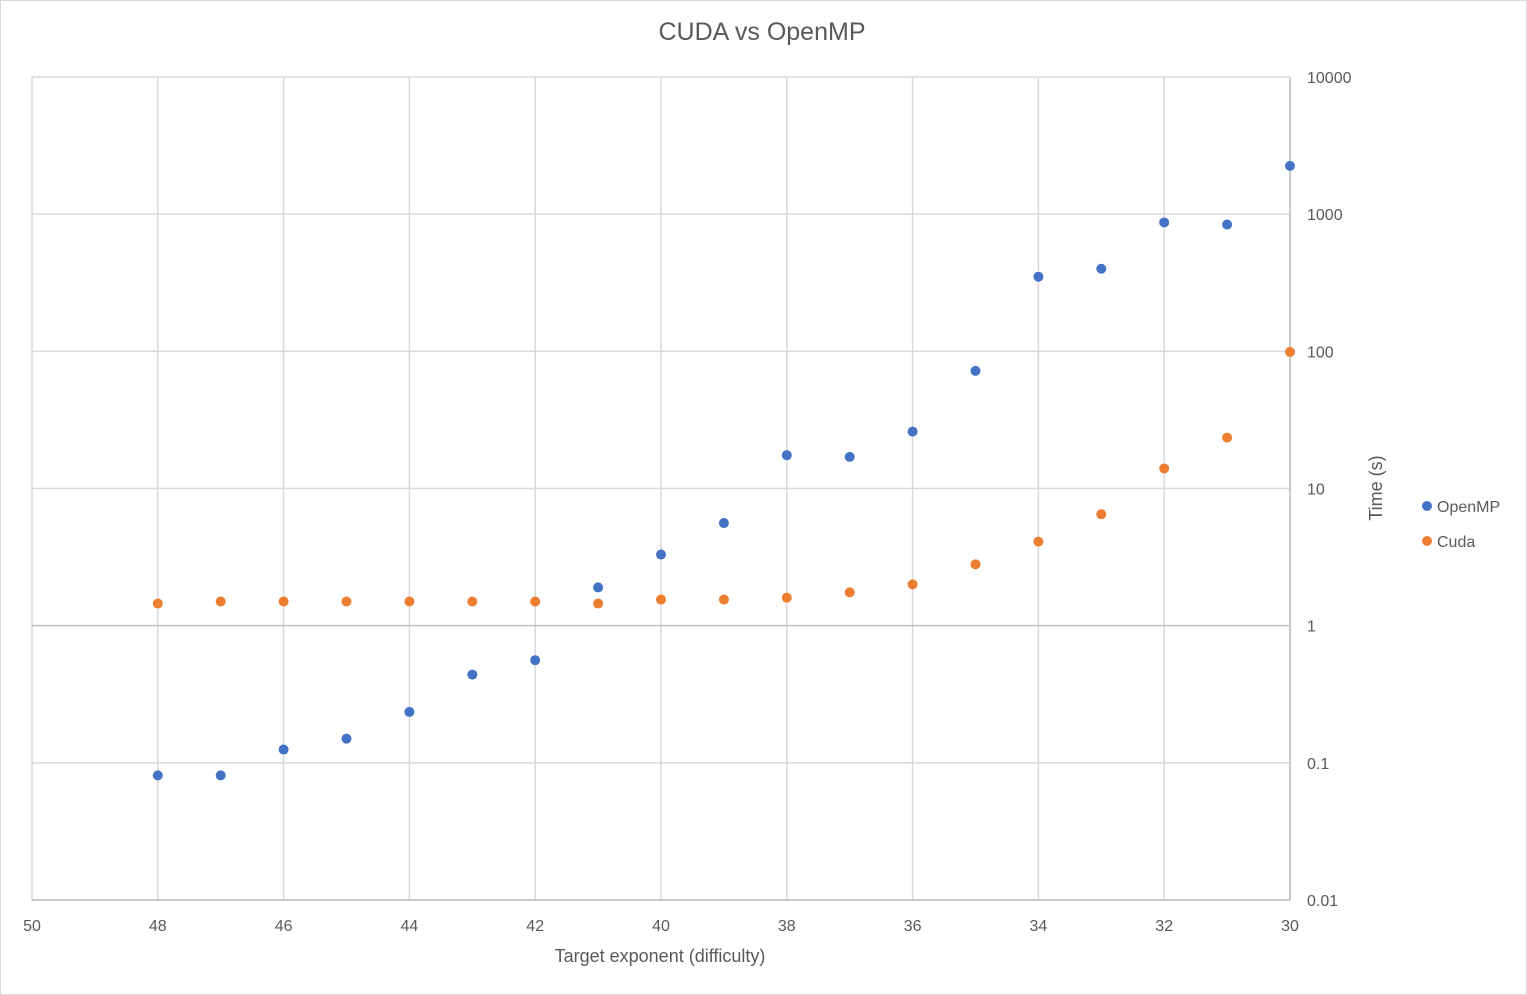 The height and width of the screenshot is (995, 1527). Describe the element at coordinates (1329, 78) in the screenshot. I see `y-tick-label: 10000` at that location.